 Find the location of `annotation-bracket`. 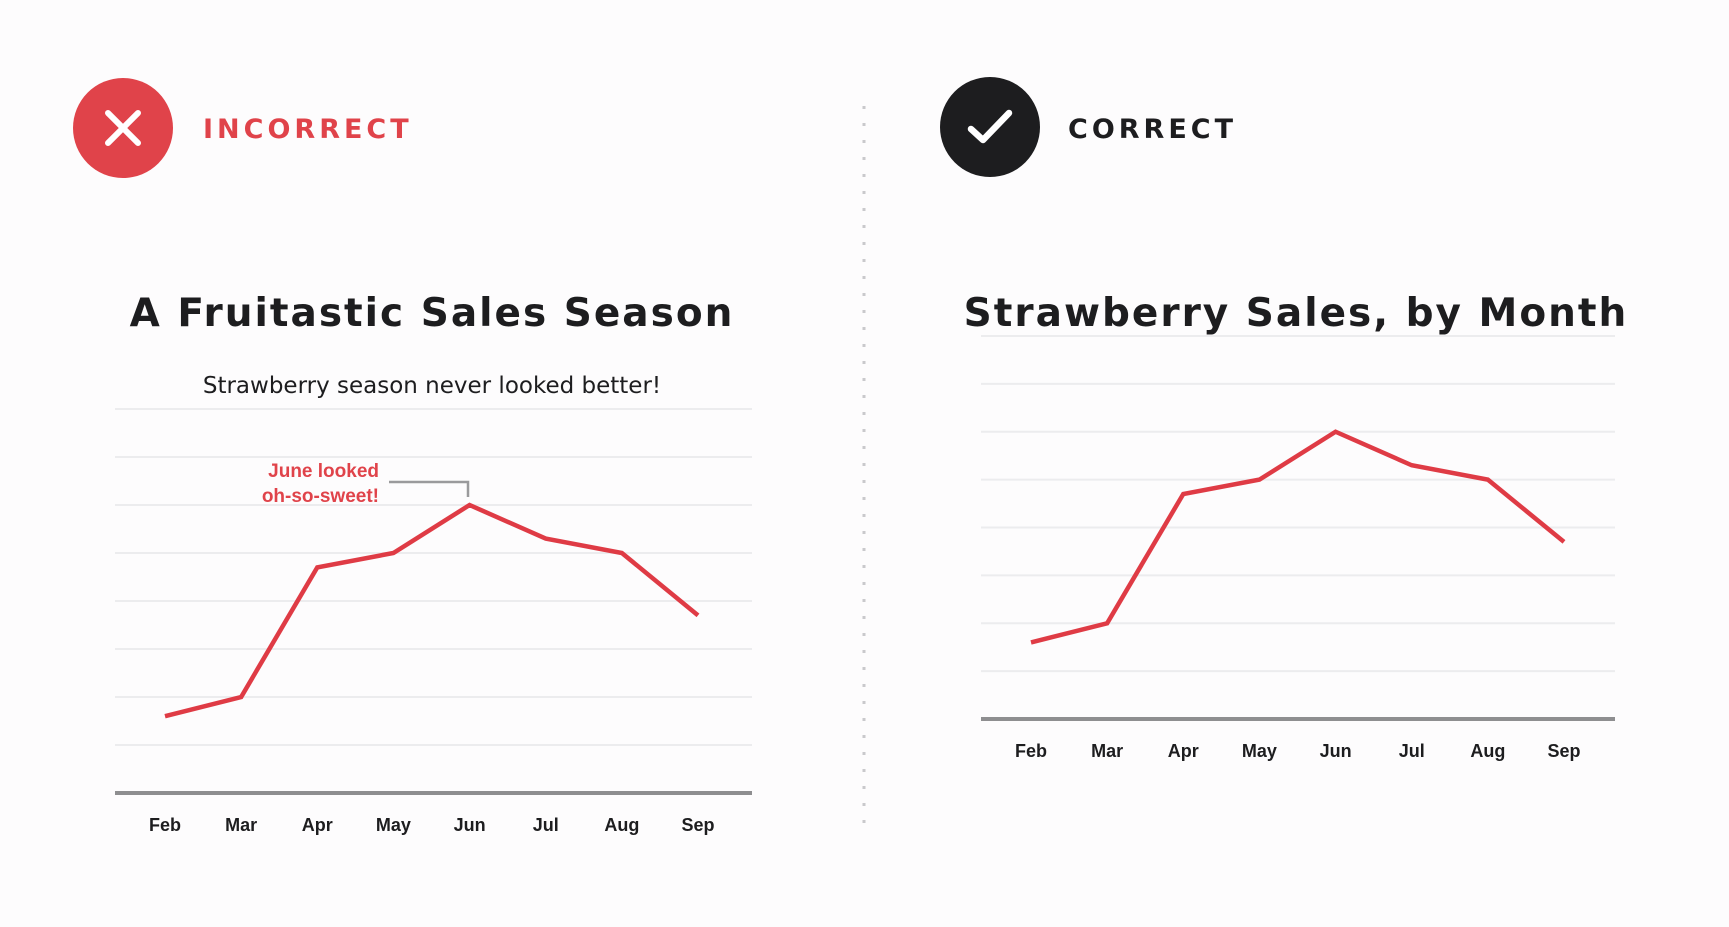

annotation-bracket is located at coordinates (429, 488).